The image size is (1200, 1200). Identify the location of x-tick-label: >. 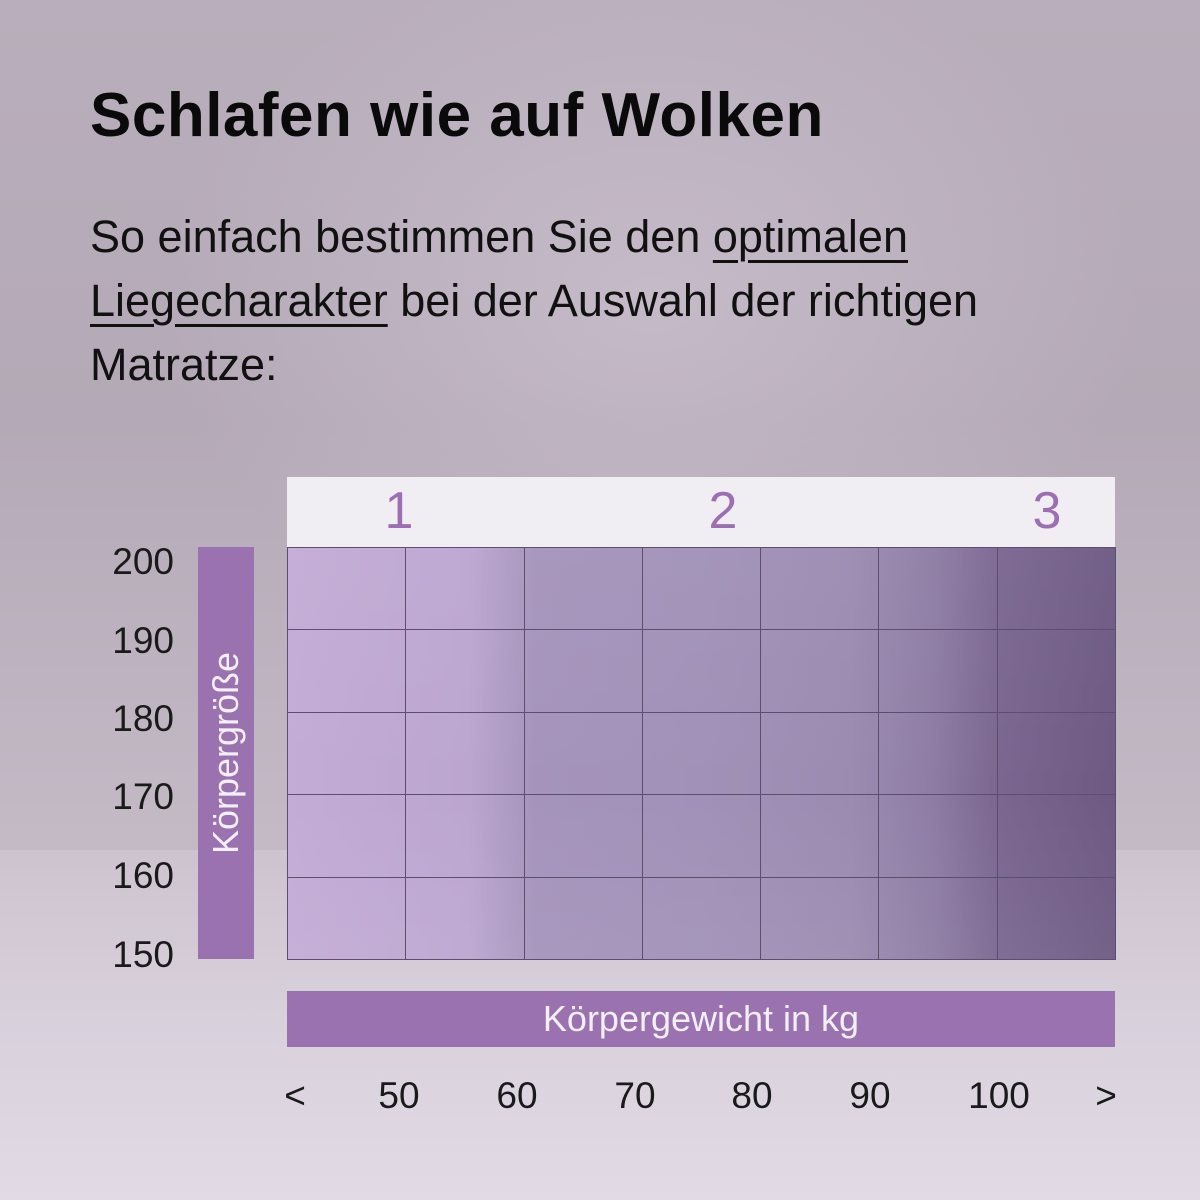
(1106, 1095).